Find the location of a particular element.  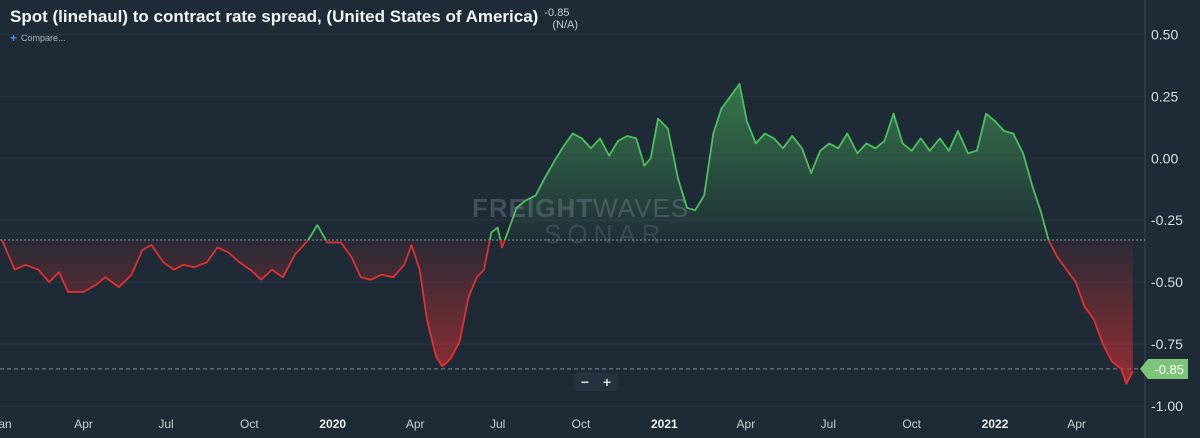

y-tick-label: 0.50 is located at coordinates (1164, 34).